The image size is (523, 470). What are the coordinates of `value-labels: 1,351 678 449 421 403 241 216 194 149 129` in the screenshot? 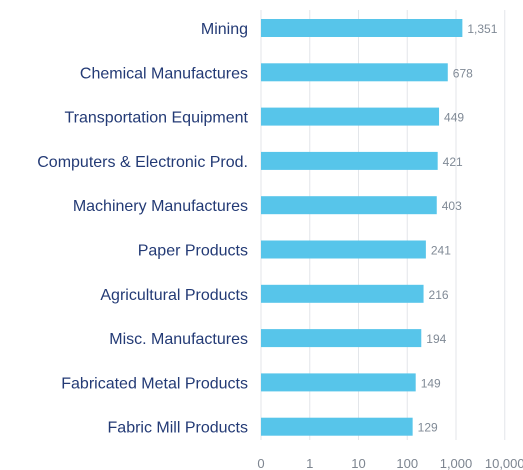 It's located at (458, 228).